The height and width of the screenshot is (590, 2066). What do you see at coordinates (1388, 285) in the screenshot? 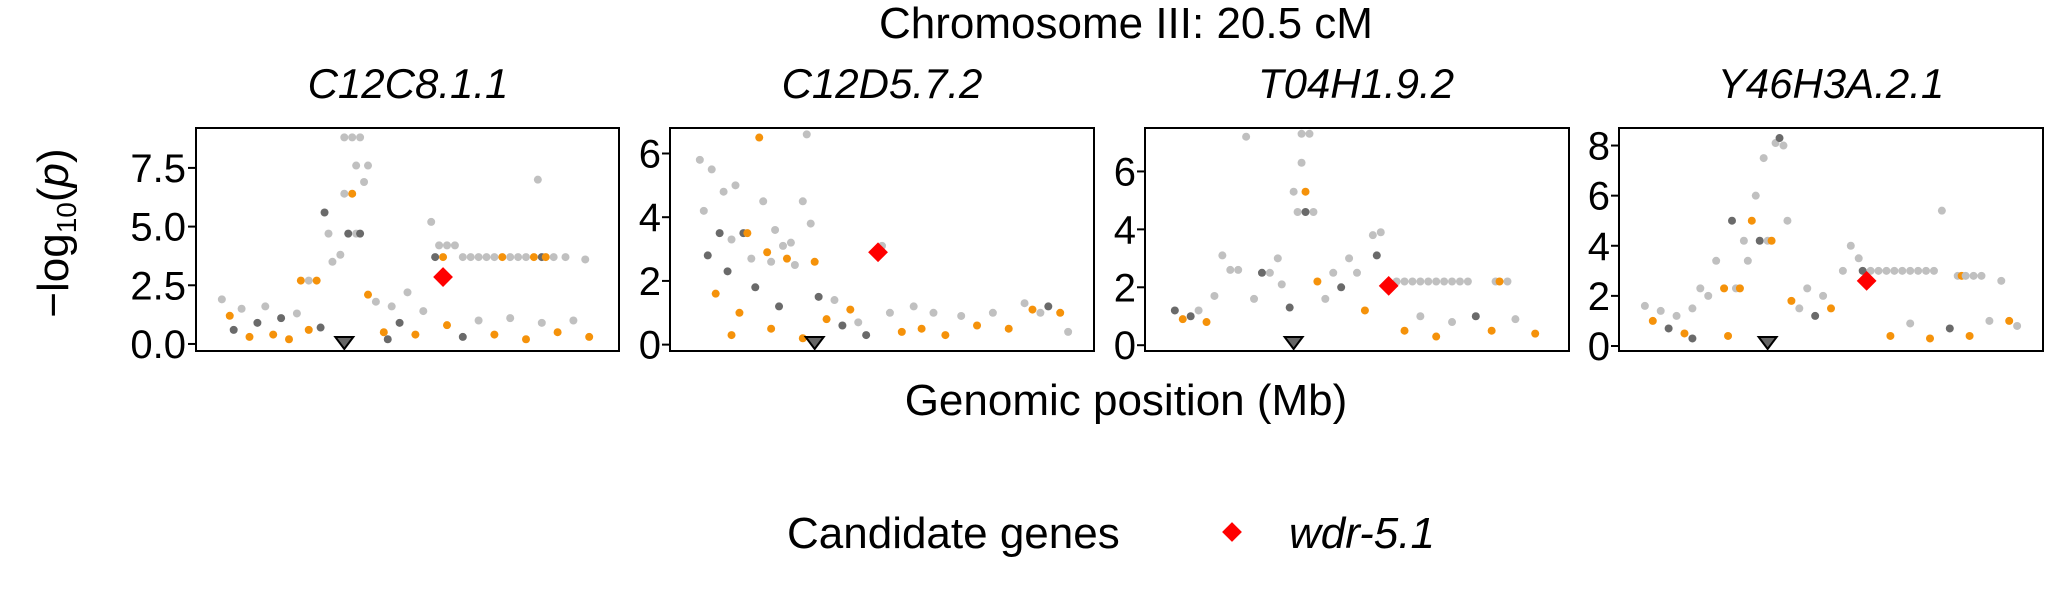
I see `candidate-wdr-5.1` at bounding box center [1388, 285].